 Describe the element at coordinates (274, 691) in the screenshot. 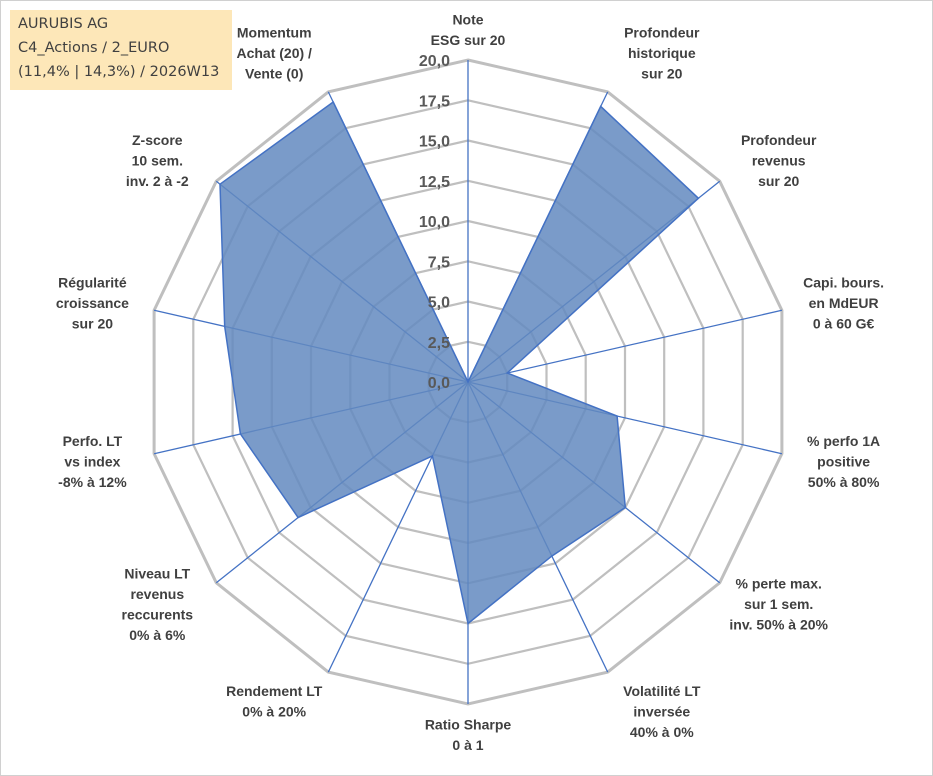

I see `axis-label-line: Rendement LT` at that location.